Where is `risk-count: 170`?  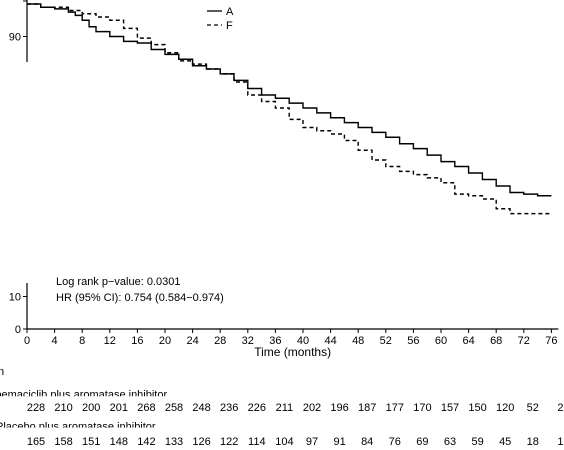
risk-count: 170 is located at coordinates (422, 408).